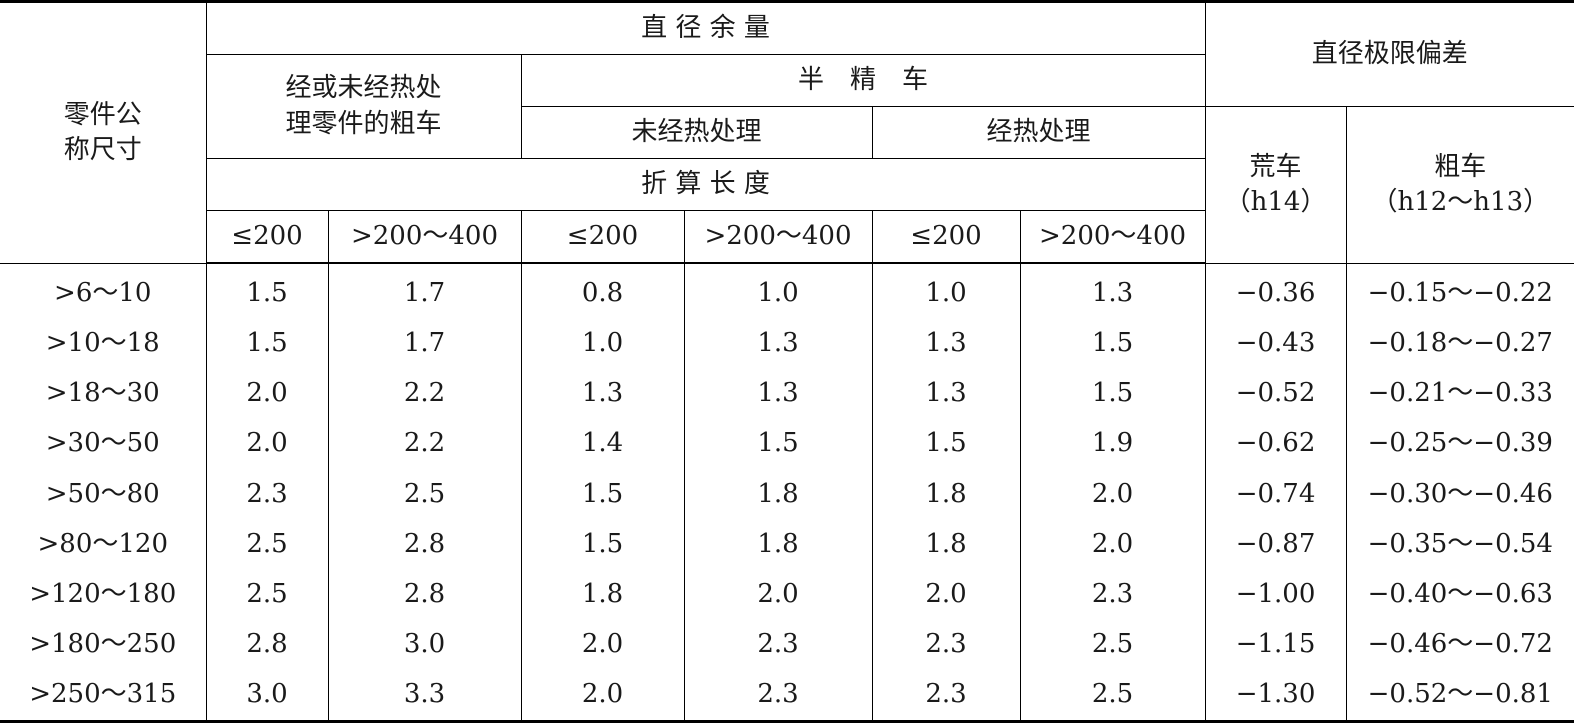 The width and height of the screenshot is (1574, 728). I want to click on cell-part-size: >6～10, so click(103, 291).